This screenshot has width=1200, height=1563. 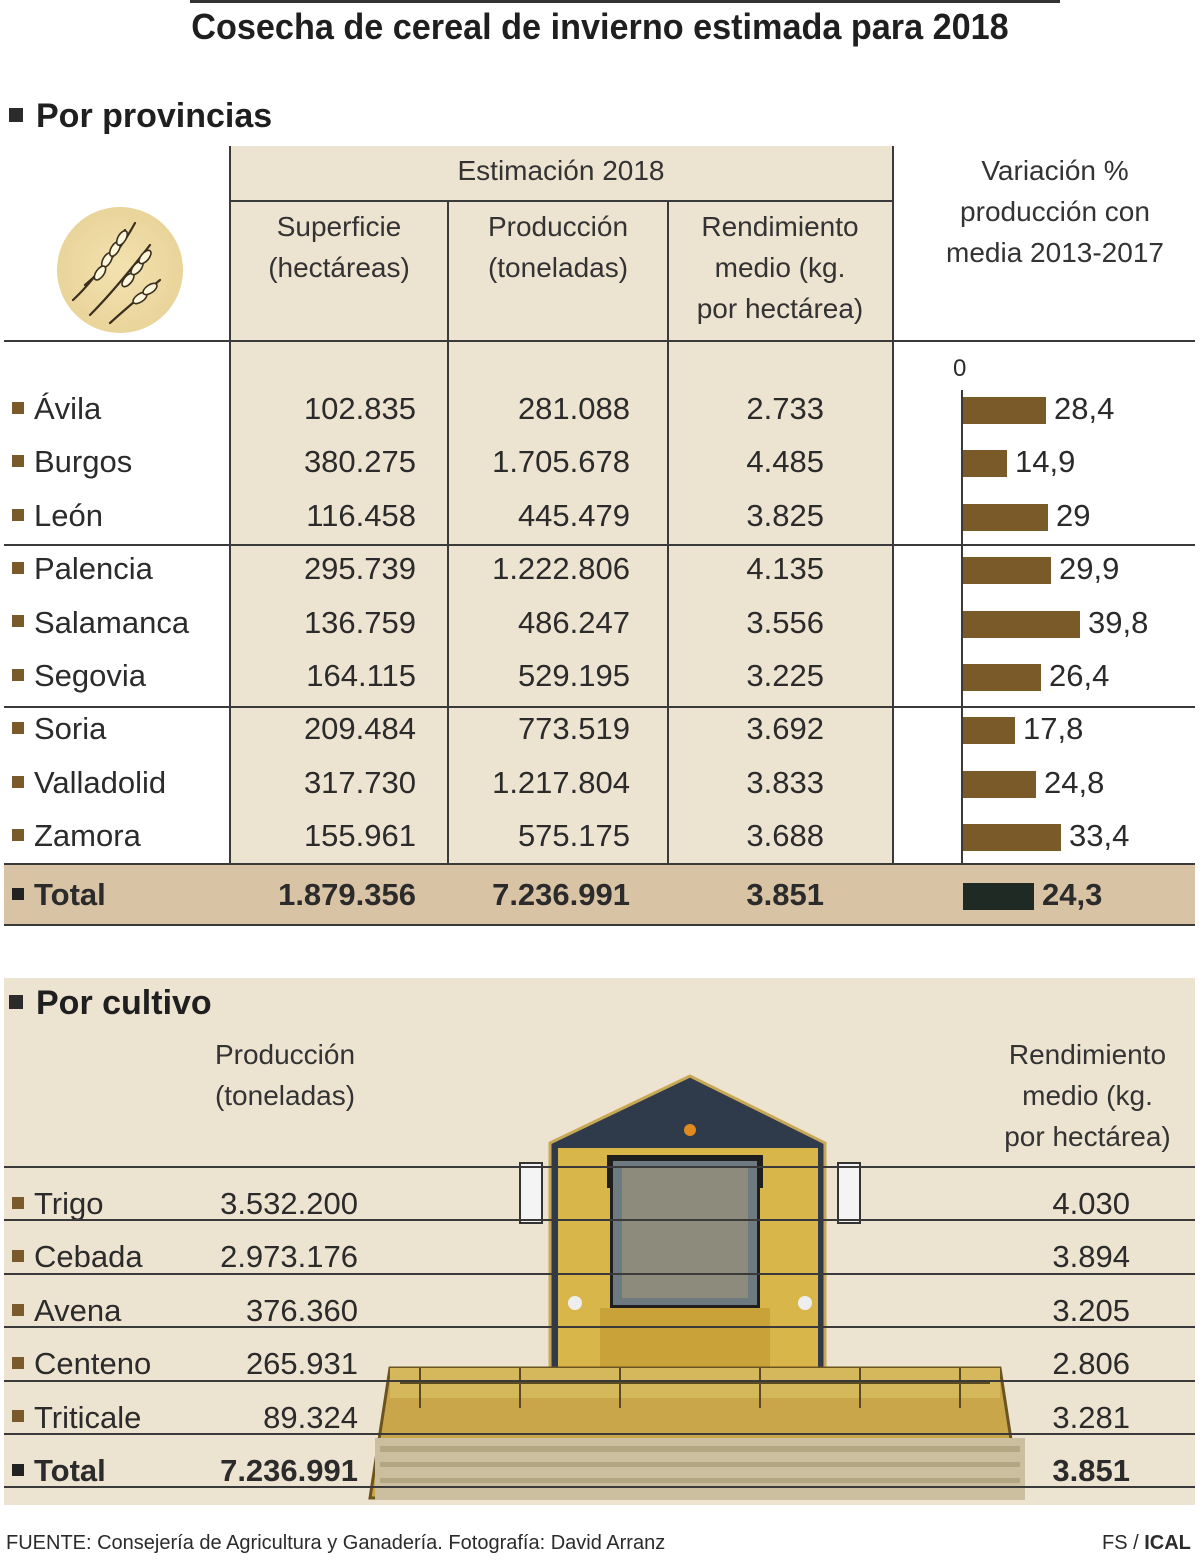 What do you see at coordinates (561, 170) in the screenshot?
I see `header-estimacion: Estimación 2018` at bounding box center [561, 170].